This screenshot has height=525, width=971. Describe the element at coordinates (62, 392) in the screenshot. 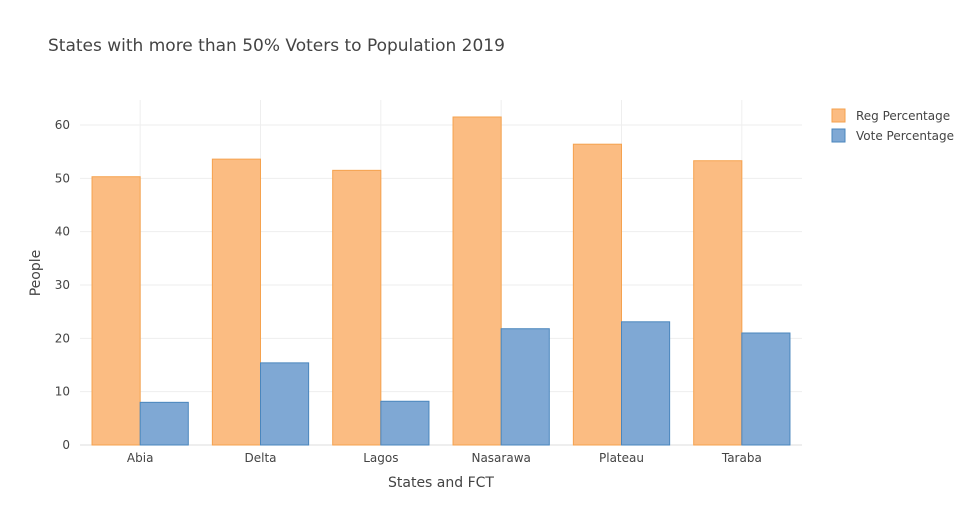

I see `y-tick-label: 10` at that location.